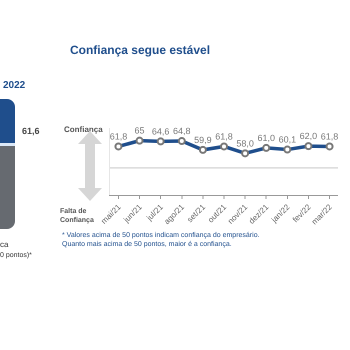 This screenshot has height=350, width=350. I want to click on text: 61,6, so click(31, 131).